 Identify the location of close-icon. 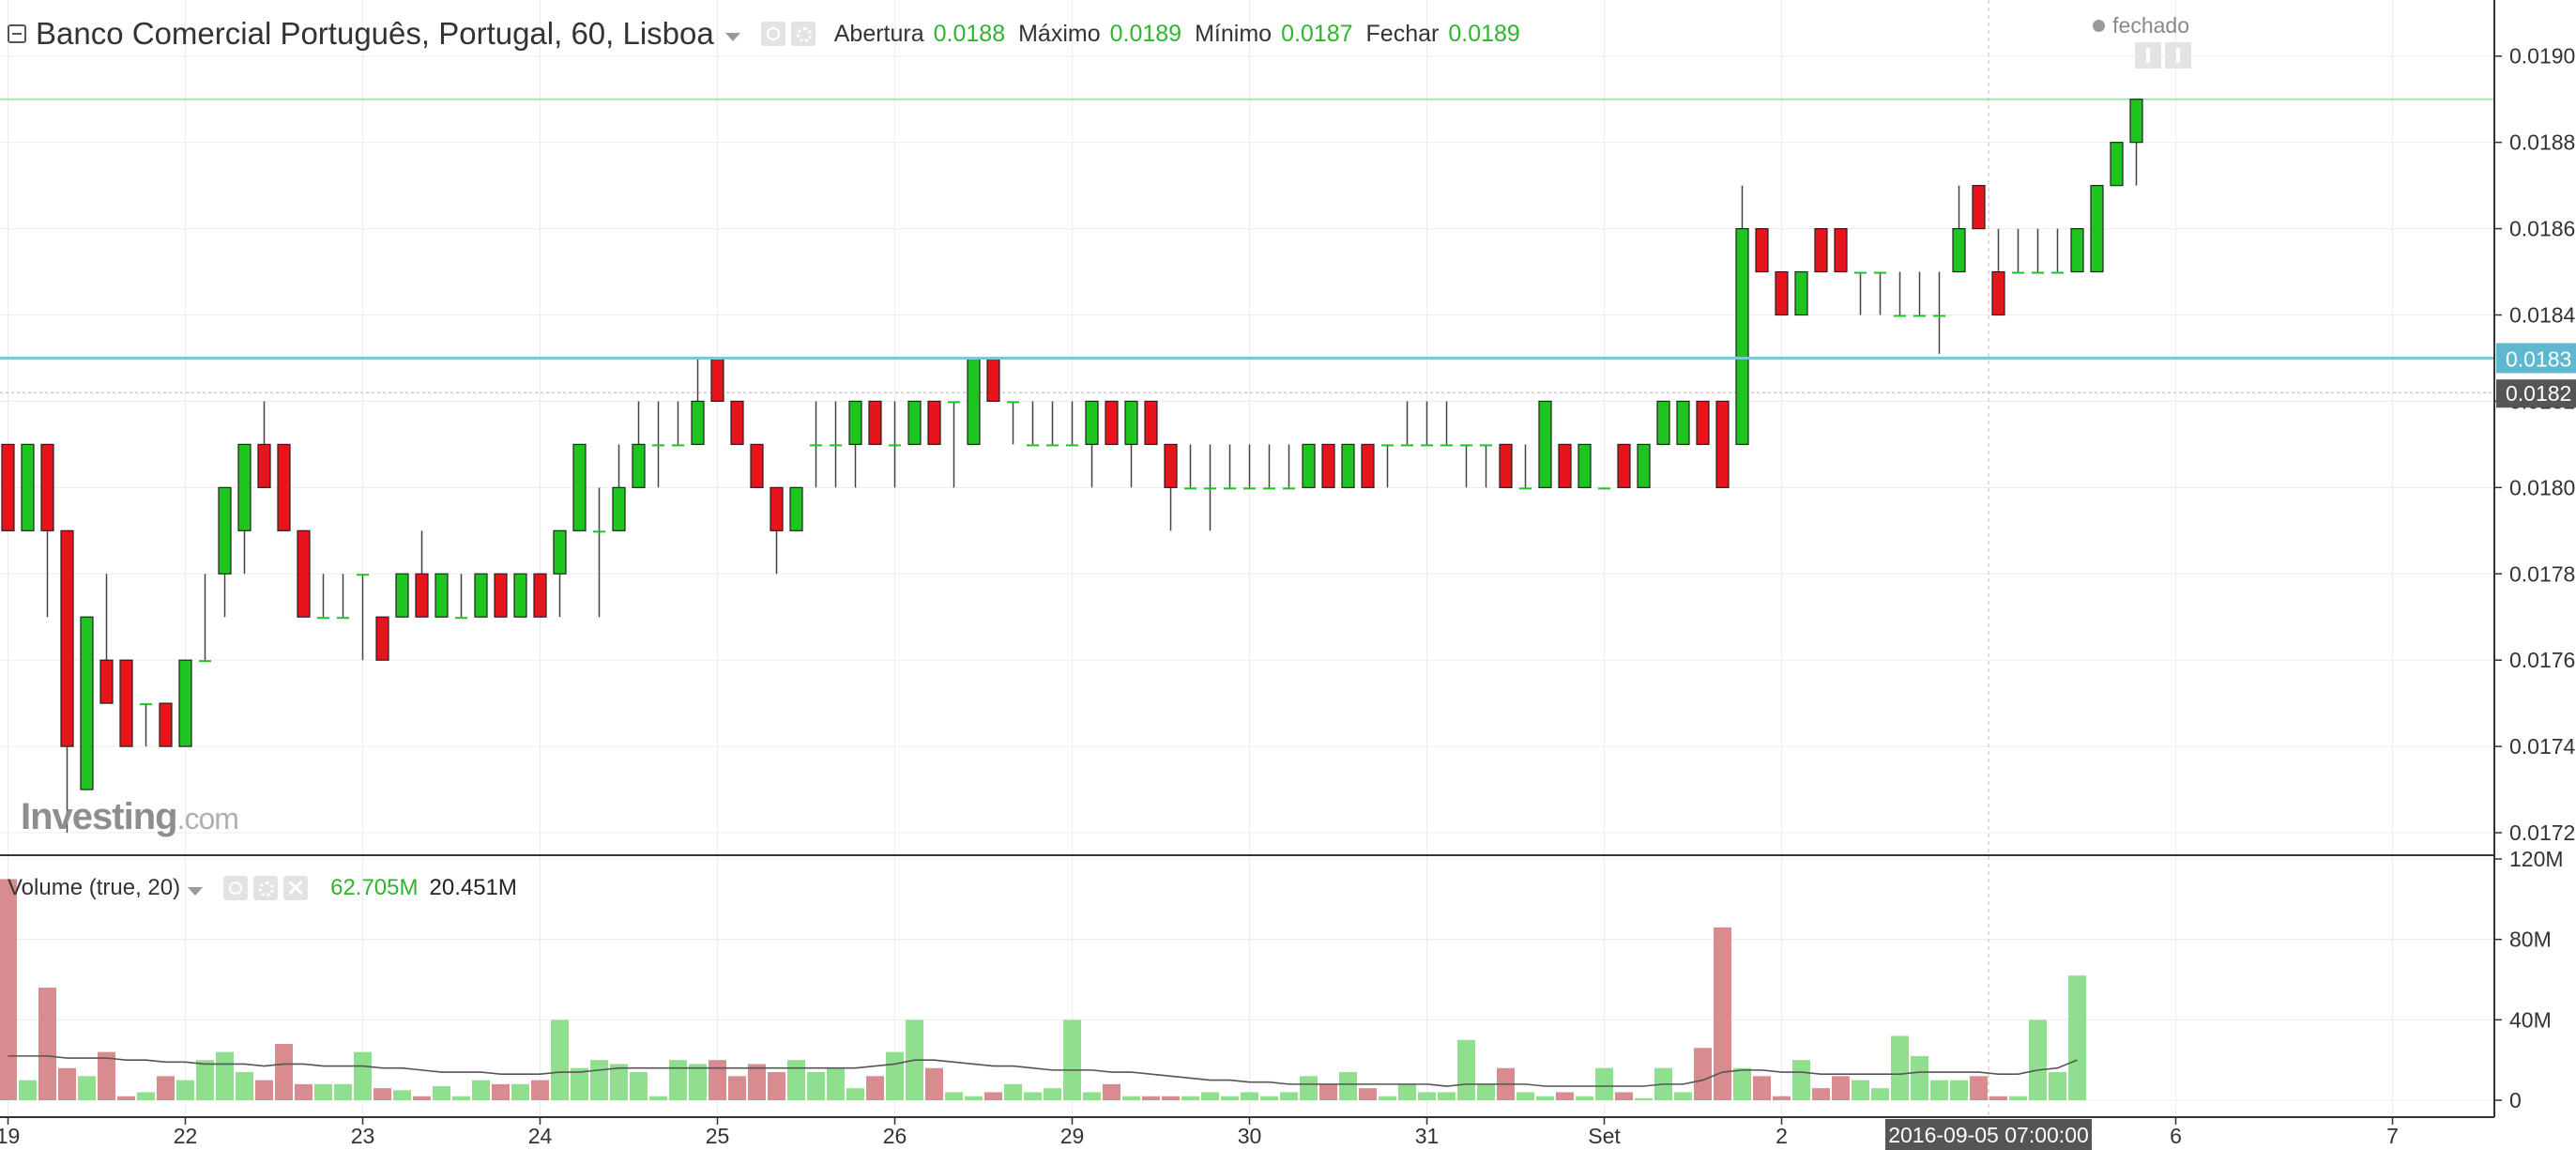
(296, 888).